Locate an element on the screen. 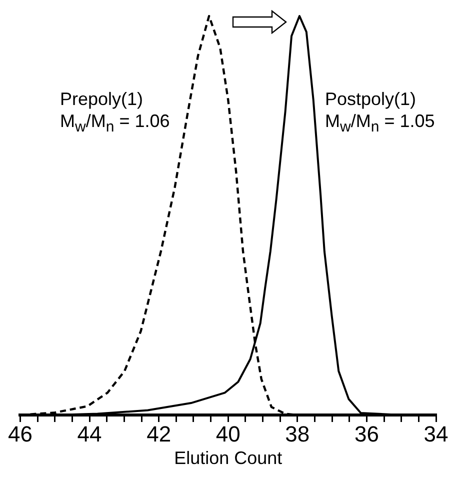 This screenshot has height=478, width=458. series-label: Postpoly(1) is located at coordinates (371, 99).